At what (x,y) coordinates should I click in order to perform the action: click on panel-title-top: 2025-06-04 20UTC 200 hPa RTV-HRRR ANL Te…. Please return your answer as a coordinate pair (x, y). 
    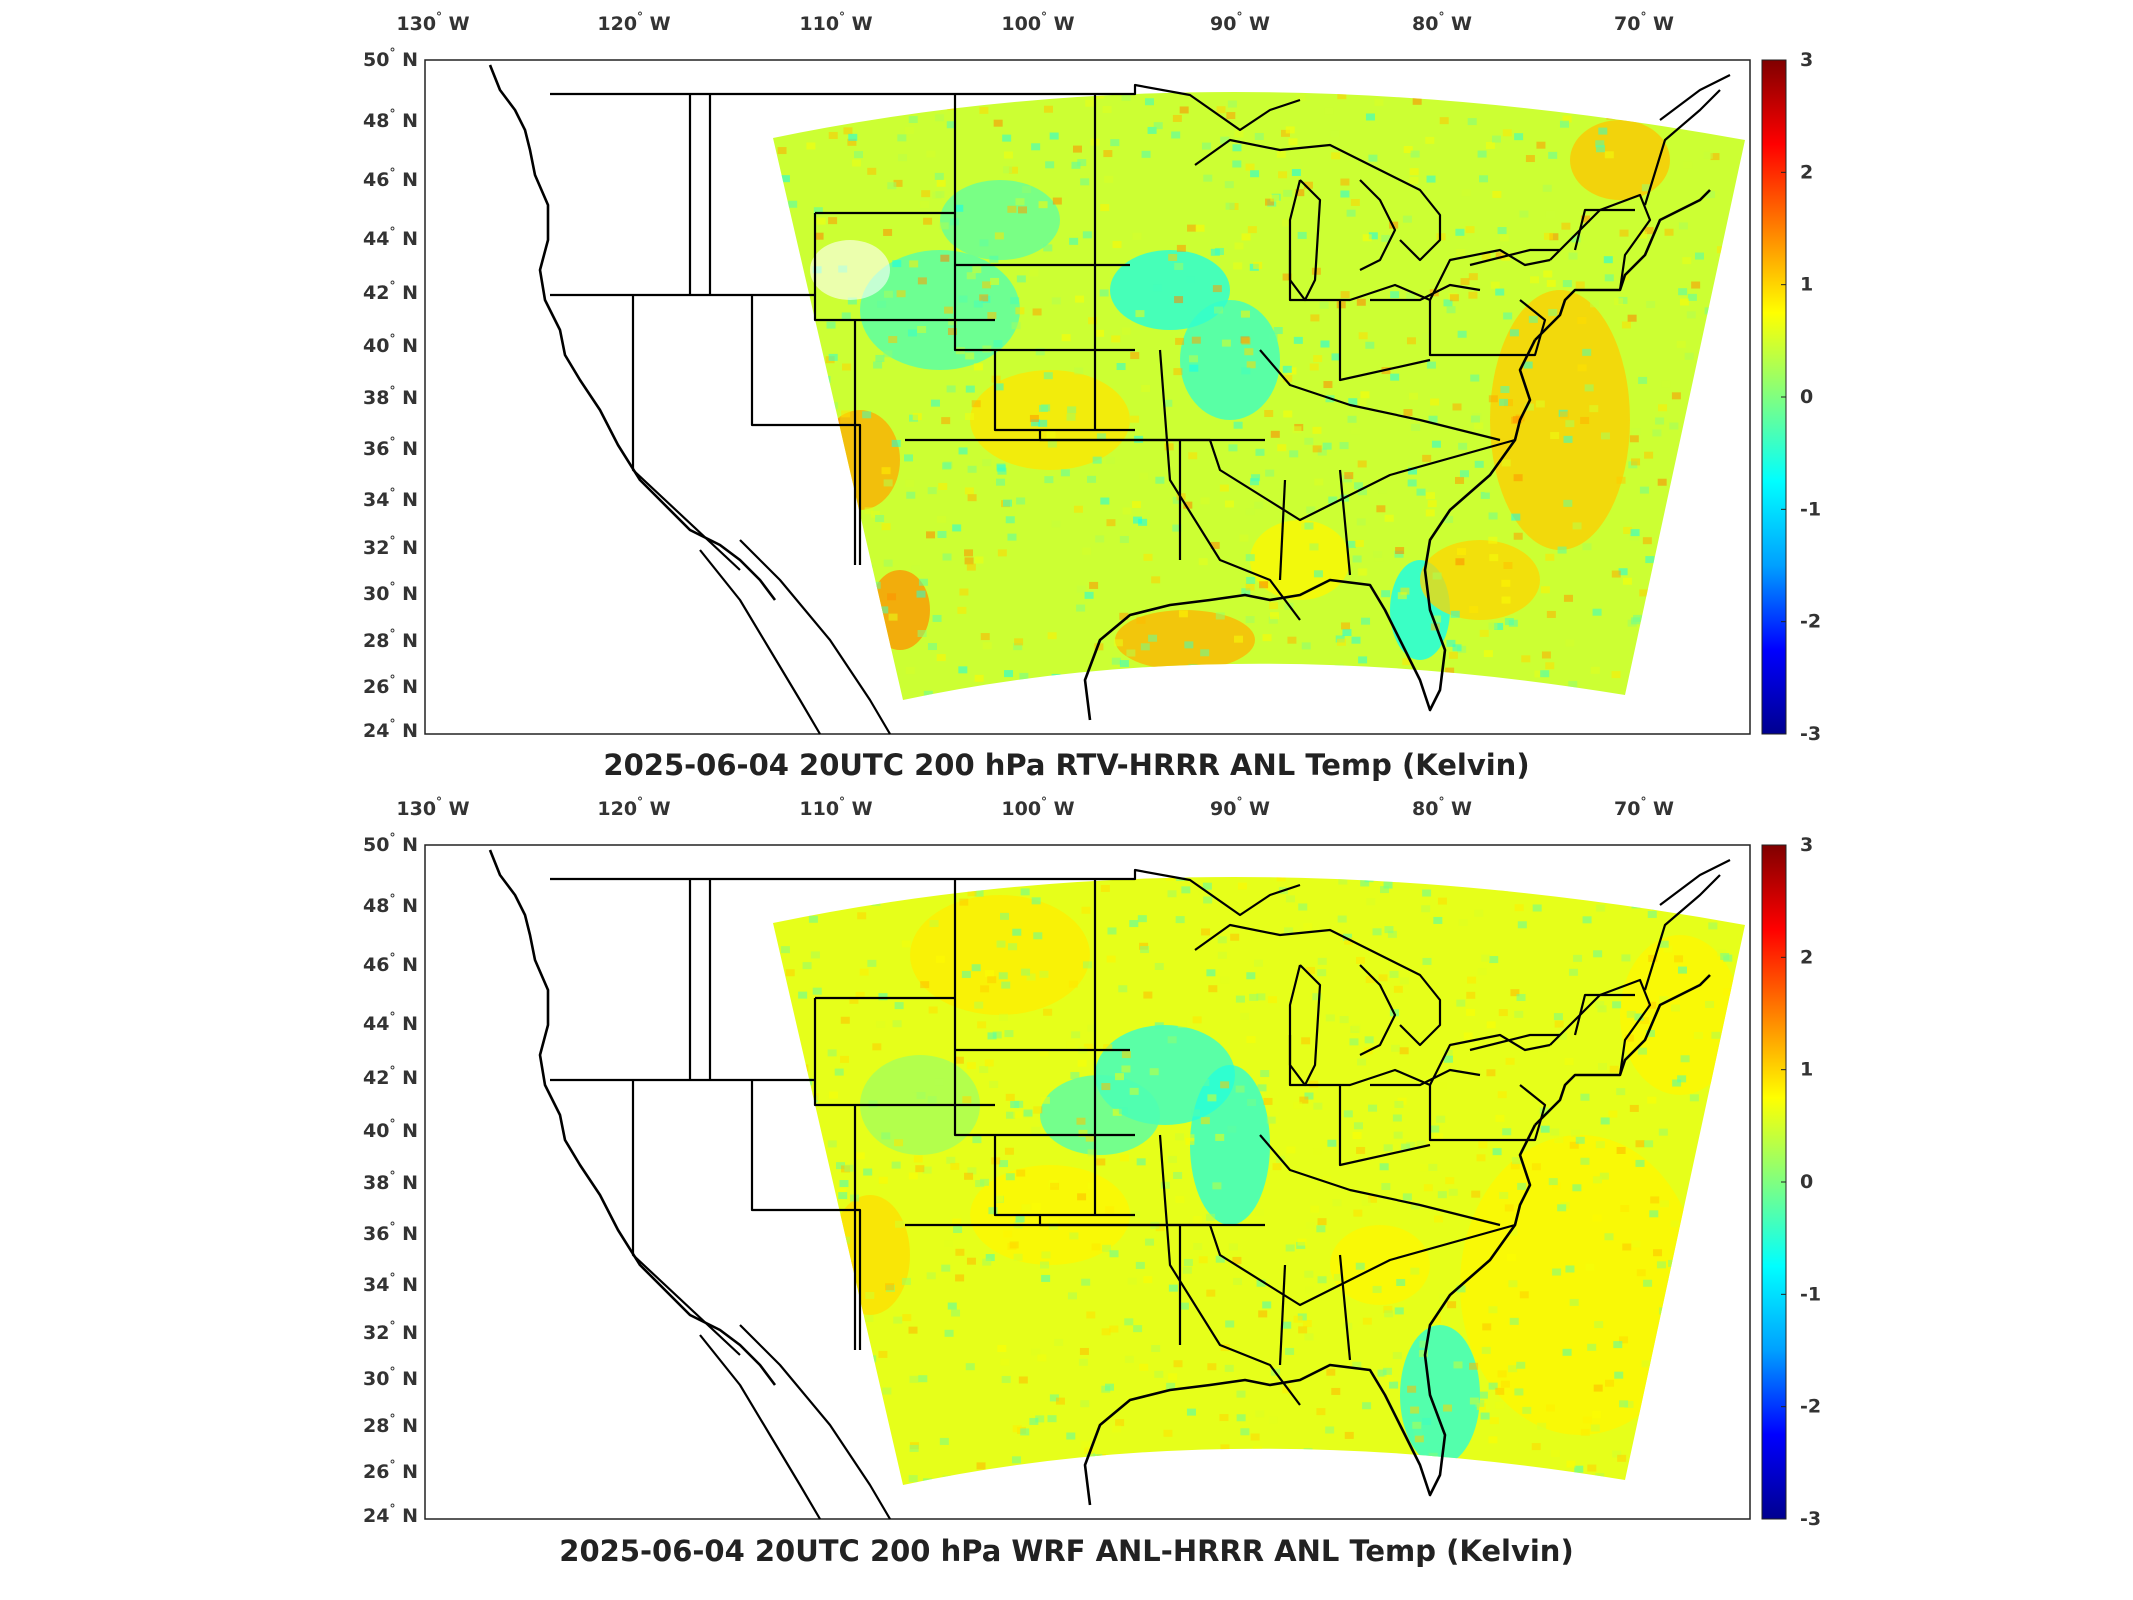
    Looking at the image, I should click on (1066, 765).